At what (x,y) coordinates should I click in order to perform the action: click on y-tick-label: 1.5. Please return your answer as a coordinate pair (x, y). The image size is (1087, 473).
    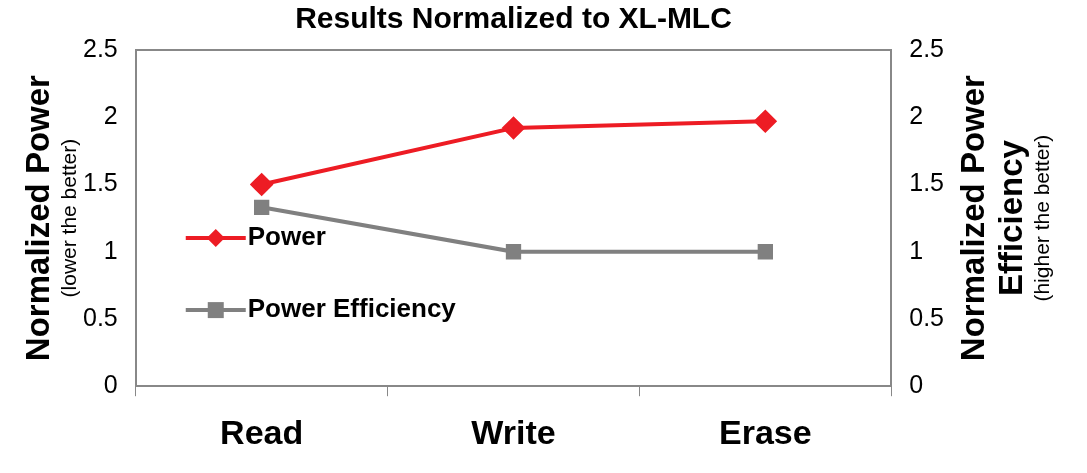
    Looking at the image, I should click on (100, 182).